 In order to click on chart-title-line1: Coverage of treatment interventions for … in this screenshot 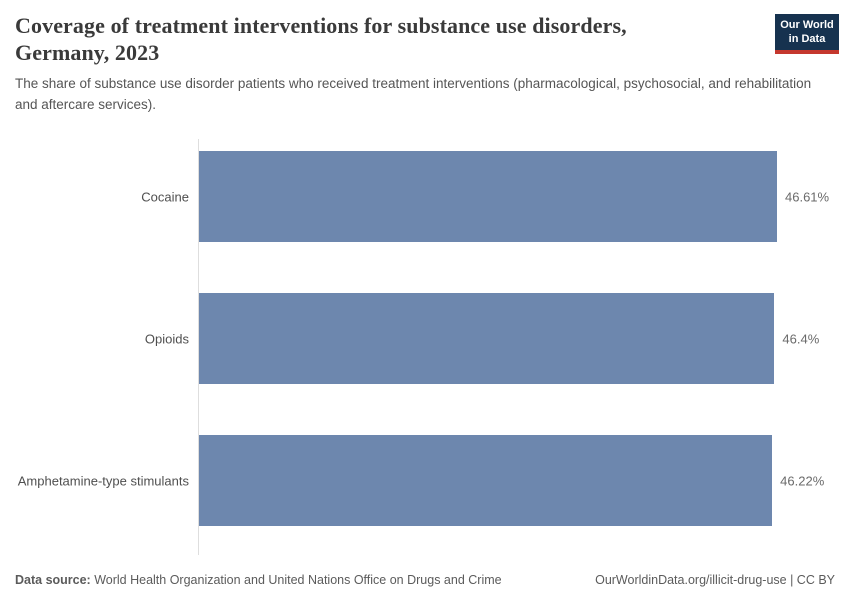, I will do `click(321, 25)`.